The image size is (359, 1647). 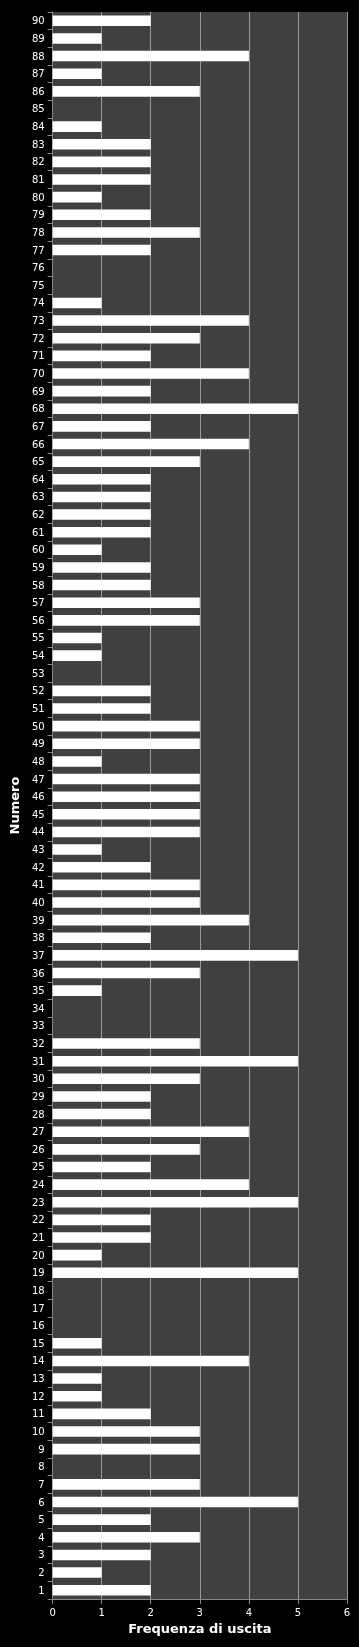 What do you see at coordinates (38, 56) in the screenshot?
I see `y-tick-label: 88` at bounding box center [38, 56].